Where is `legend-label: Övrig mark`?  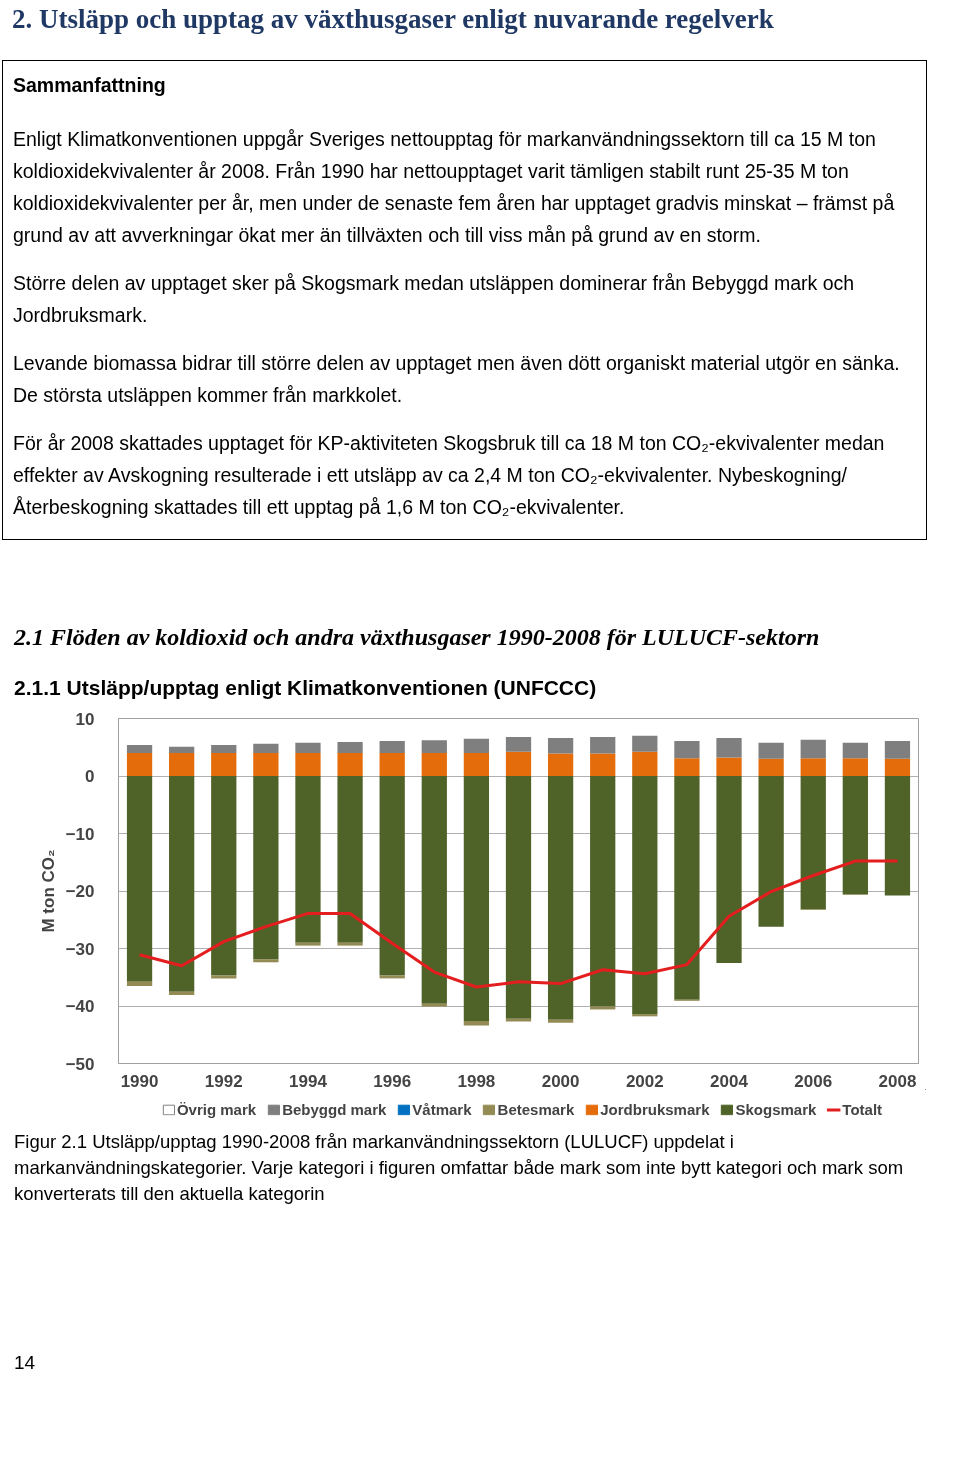
legend-label: Övrig mark is located at coordinates (216, 1109).